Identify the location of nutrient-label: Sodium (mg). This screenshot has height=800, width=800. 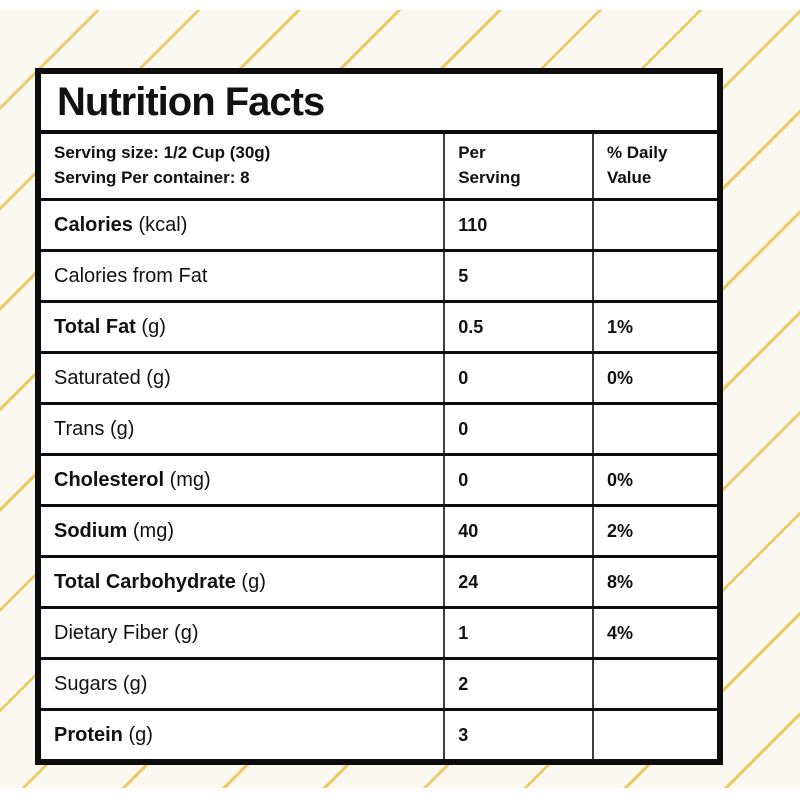
(242, 531).